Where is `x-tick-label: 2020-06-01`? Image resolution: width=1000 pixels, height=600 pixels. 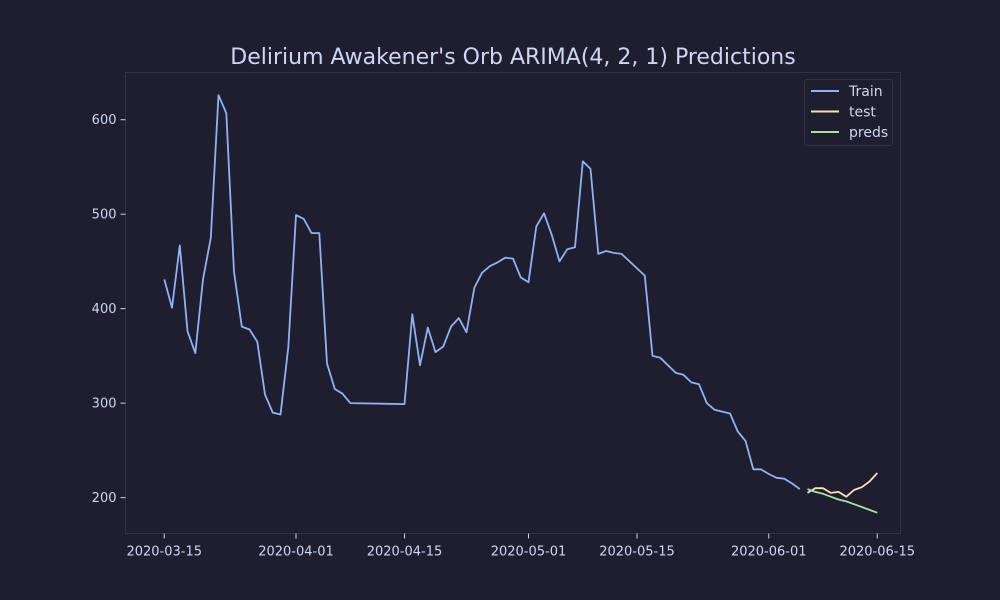 x-tick-label: 2020-06-01 is located at coordinates (769, 552).